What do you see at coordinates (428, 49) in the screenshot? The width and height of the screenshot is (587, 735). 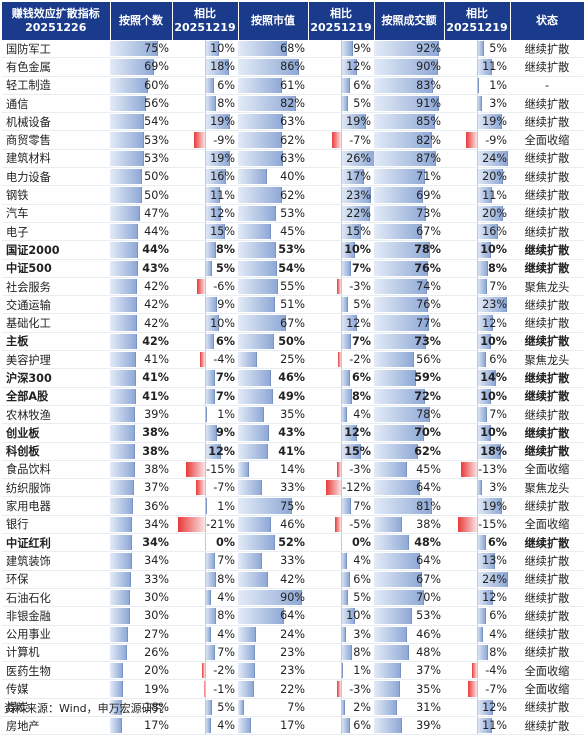 I see `cell-value: 92%` at bounding box center [428, 49].